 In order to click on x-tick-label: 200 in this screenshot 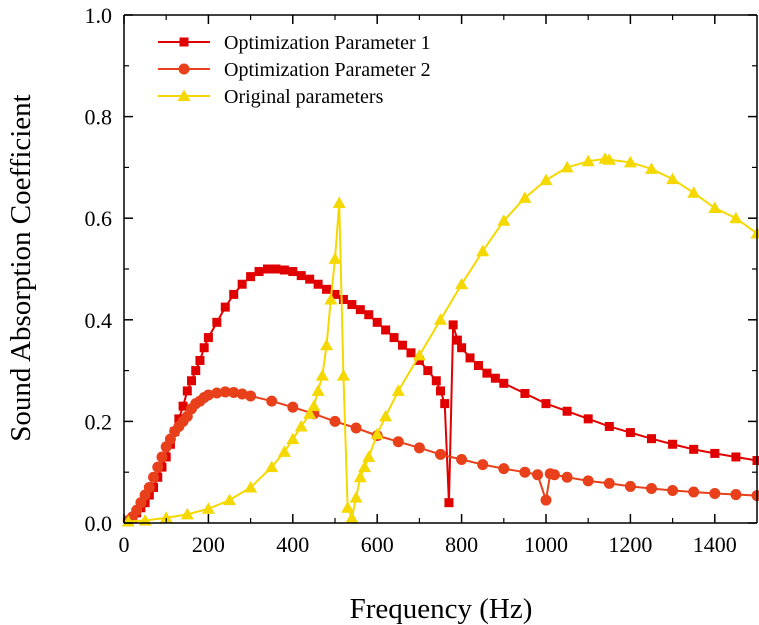, I will do `click(208, 544)`.